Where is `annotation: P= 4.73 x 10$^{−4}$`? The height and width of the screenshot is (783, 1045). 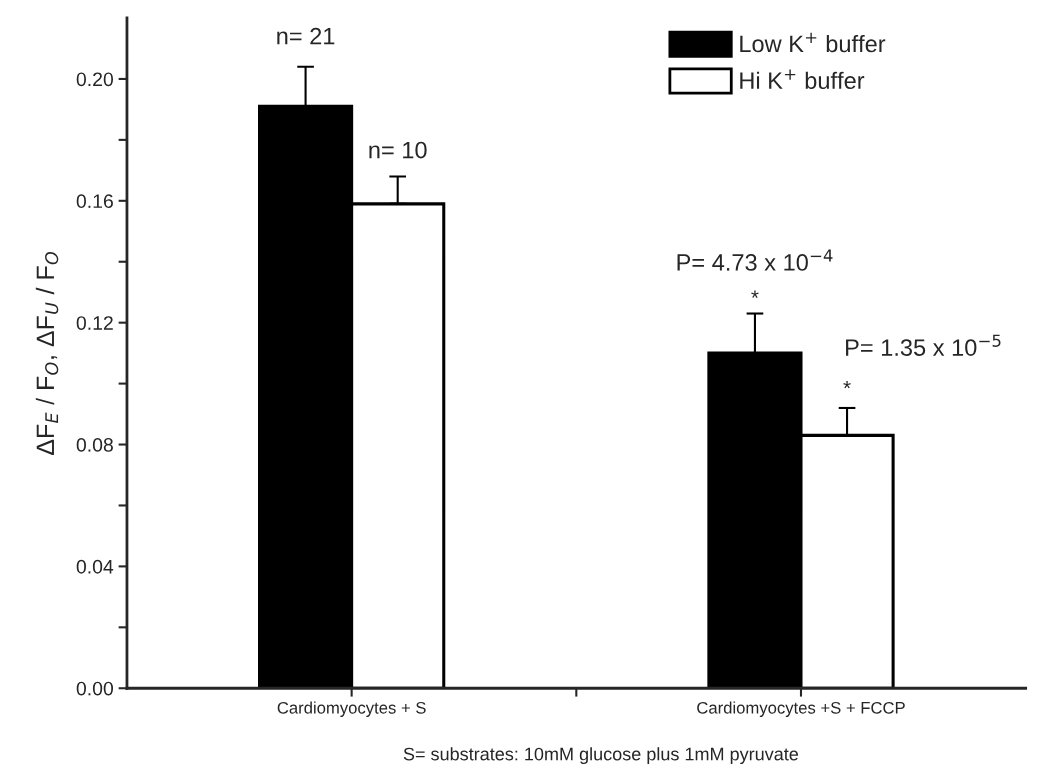
annotation: P= 4.73 x 10$^{−4}$ is located at coordinates (755, 260).